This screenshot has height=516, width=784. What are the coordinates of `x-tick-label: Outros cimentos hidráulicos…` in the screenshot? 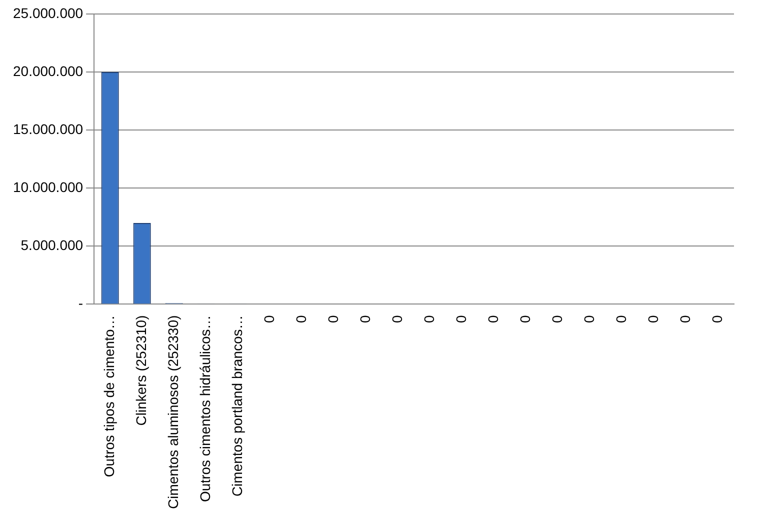 It's located at (204, 408).